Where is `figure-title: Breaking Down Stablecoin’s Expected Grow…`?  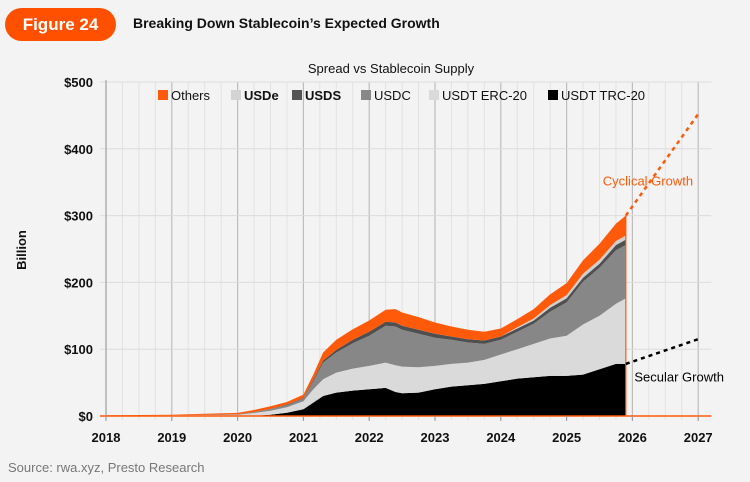
figure-title: Breaking Down Stablecoin’s Expected Grow… is located at coordinates (286, 23).